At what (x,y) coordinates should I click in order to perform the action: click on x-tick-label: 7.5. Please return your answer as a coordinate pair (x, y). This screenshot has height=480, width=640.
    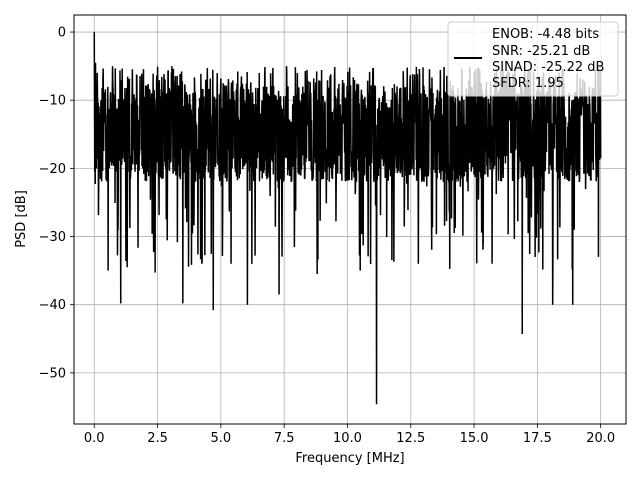
    Looking at the image, I should click on (284, 438).